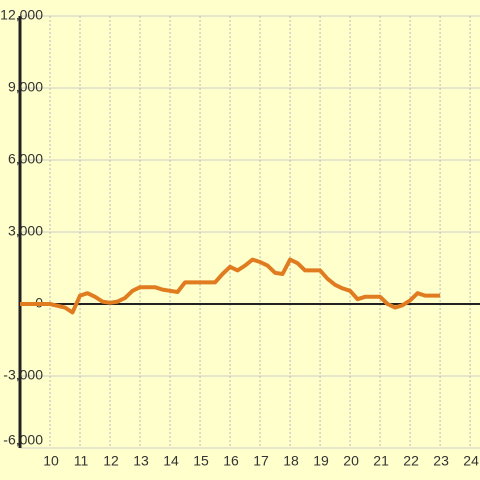 The height and width of the screenshot is (480, 480). What do you see at coordinates (231, 461) in the screenshot?
I see `x-tick-label: 16` at bounding box center [231, 461].